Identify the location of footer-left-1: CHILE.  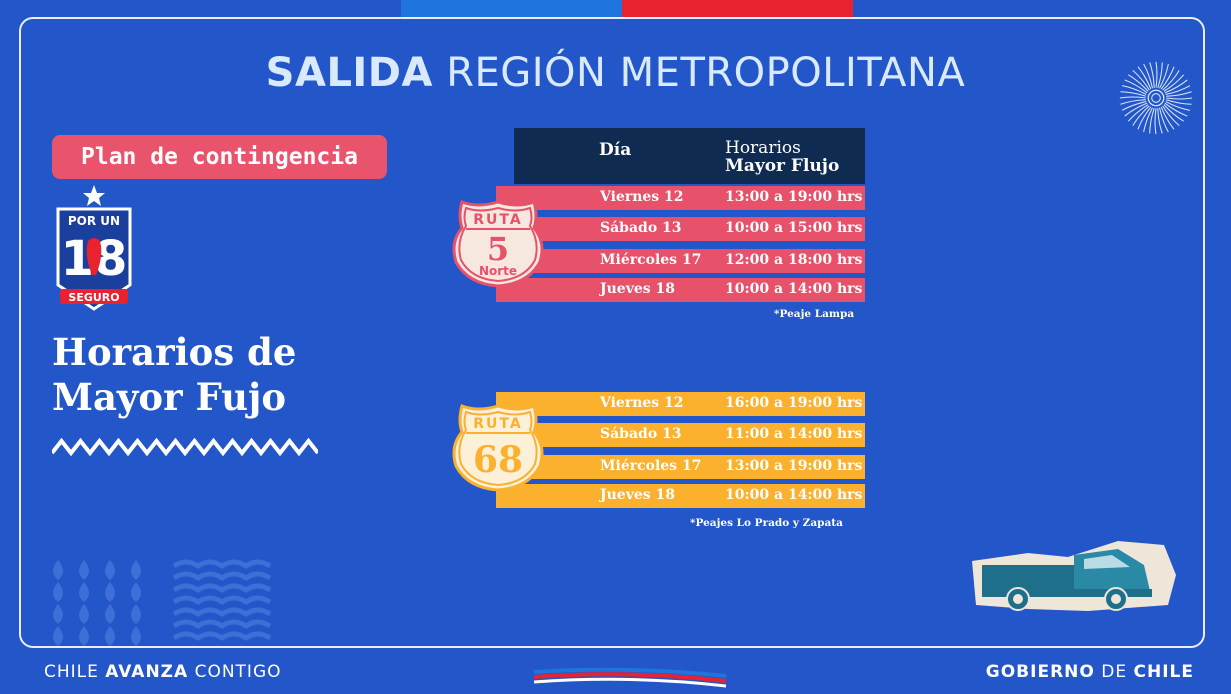
(71, 672).